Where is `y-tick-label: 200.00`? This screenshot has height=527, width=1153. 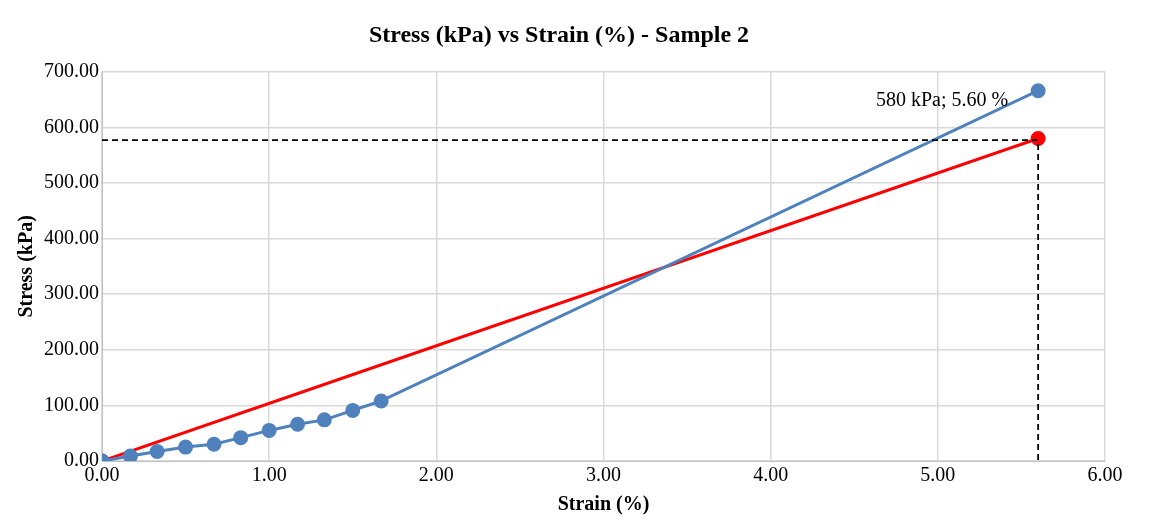
y-tick-label: 200.00 is located at coordinates (71, 348).